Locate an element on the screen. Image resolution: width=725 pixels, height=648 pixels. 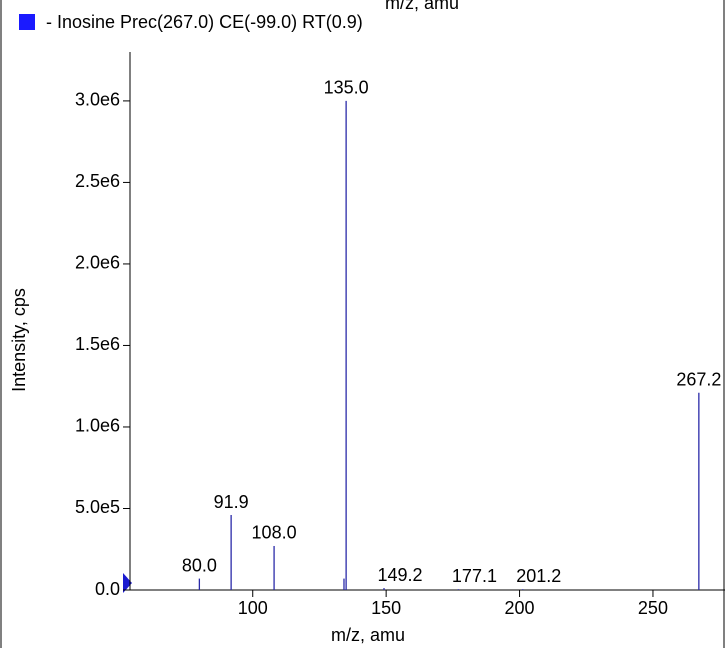
y-tick-label: 1.5e6 is located at coordinates (97, 344).